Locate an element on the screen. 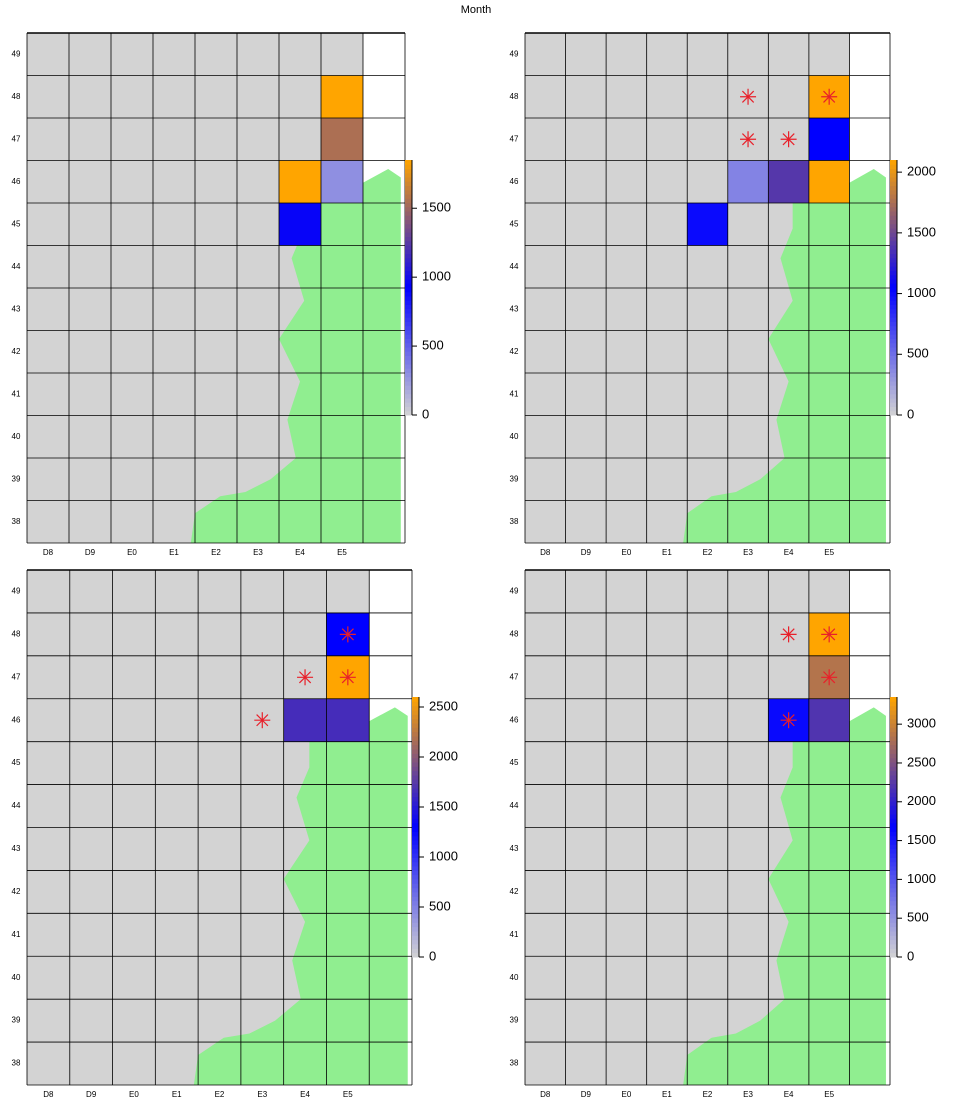  row-label: 42 is located at coordinates (514, 351).